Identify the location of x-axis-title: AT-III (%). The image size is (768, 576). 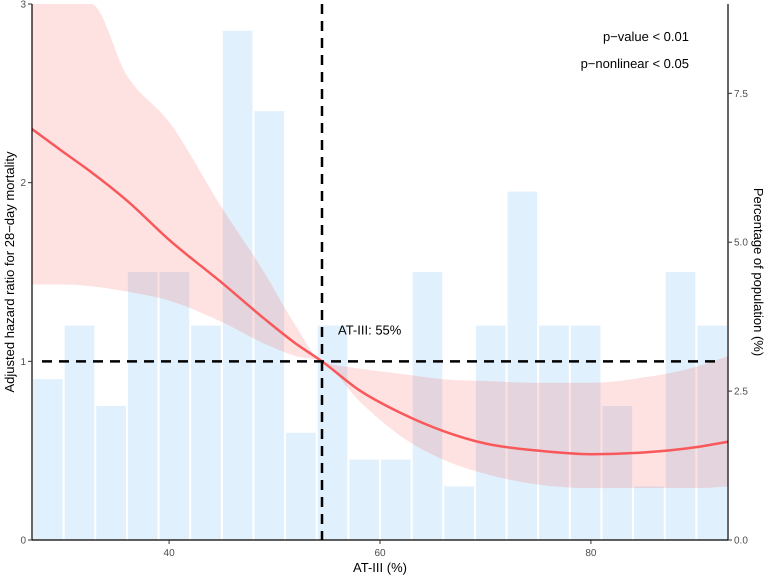
(380, 567).